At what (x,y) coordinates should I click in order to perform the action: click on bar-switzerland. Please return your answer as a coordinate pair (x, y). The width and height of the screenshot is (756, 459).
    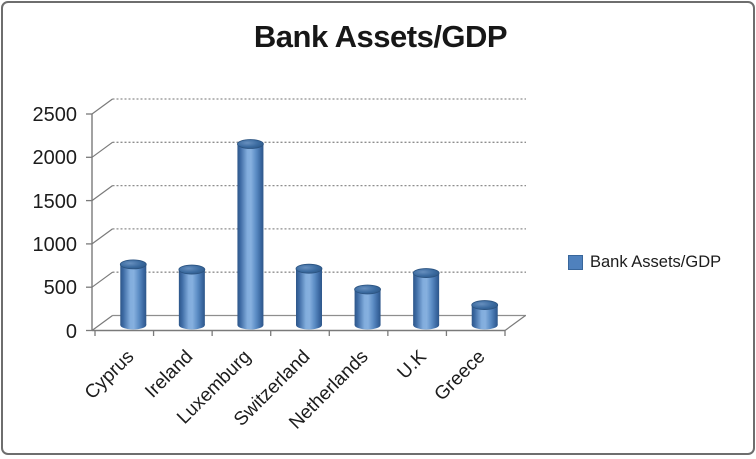
    Looking at the image, I should click on (309, 296).